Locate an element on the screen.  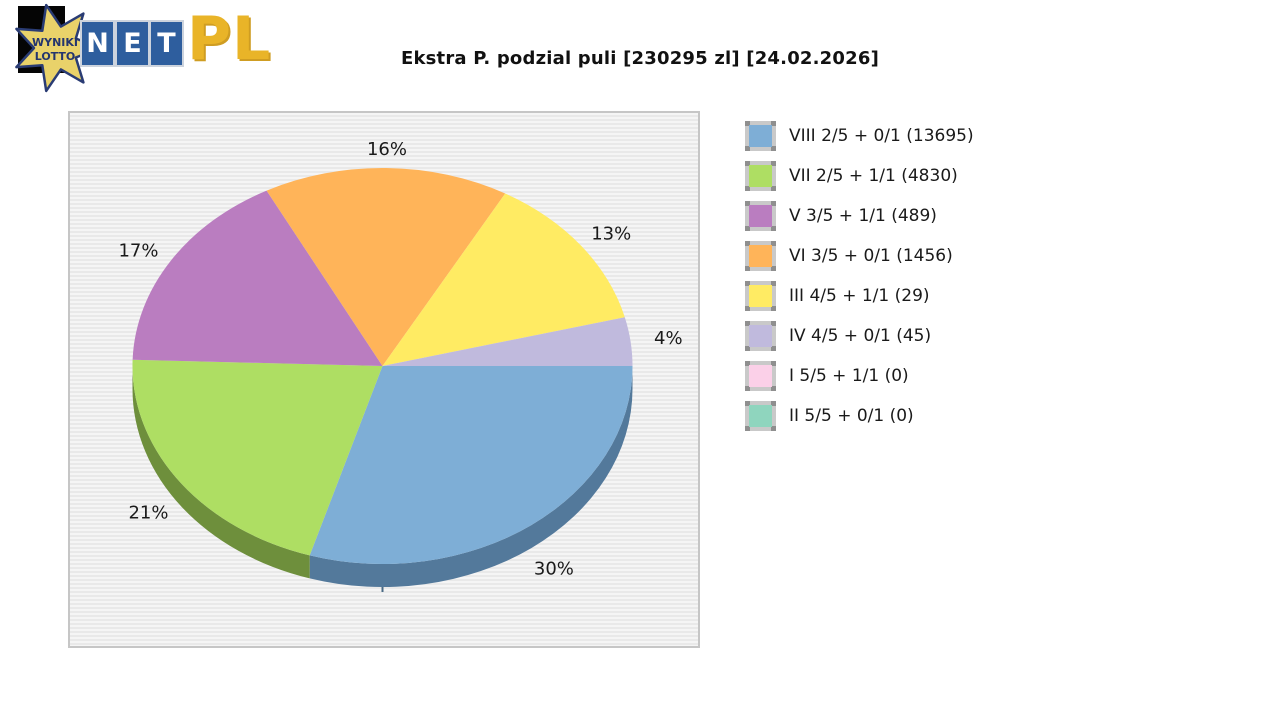
site-logo: WYNIKI LOTTO N E T PL is located at coordinates (145, 47).